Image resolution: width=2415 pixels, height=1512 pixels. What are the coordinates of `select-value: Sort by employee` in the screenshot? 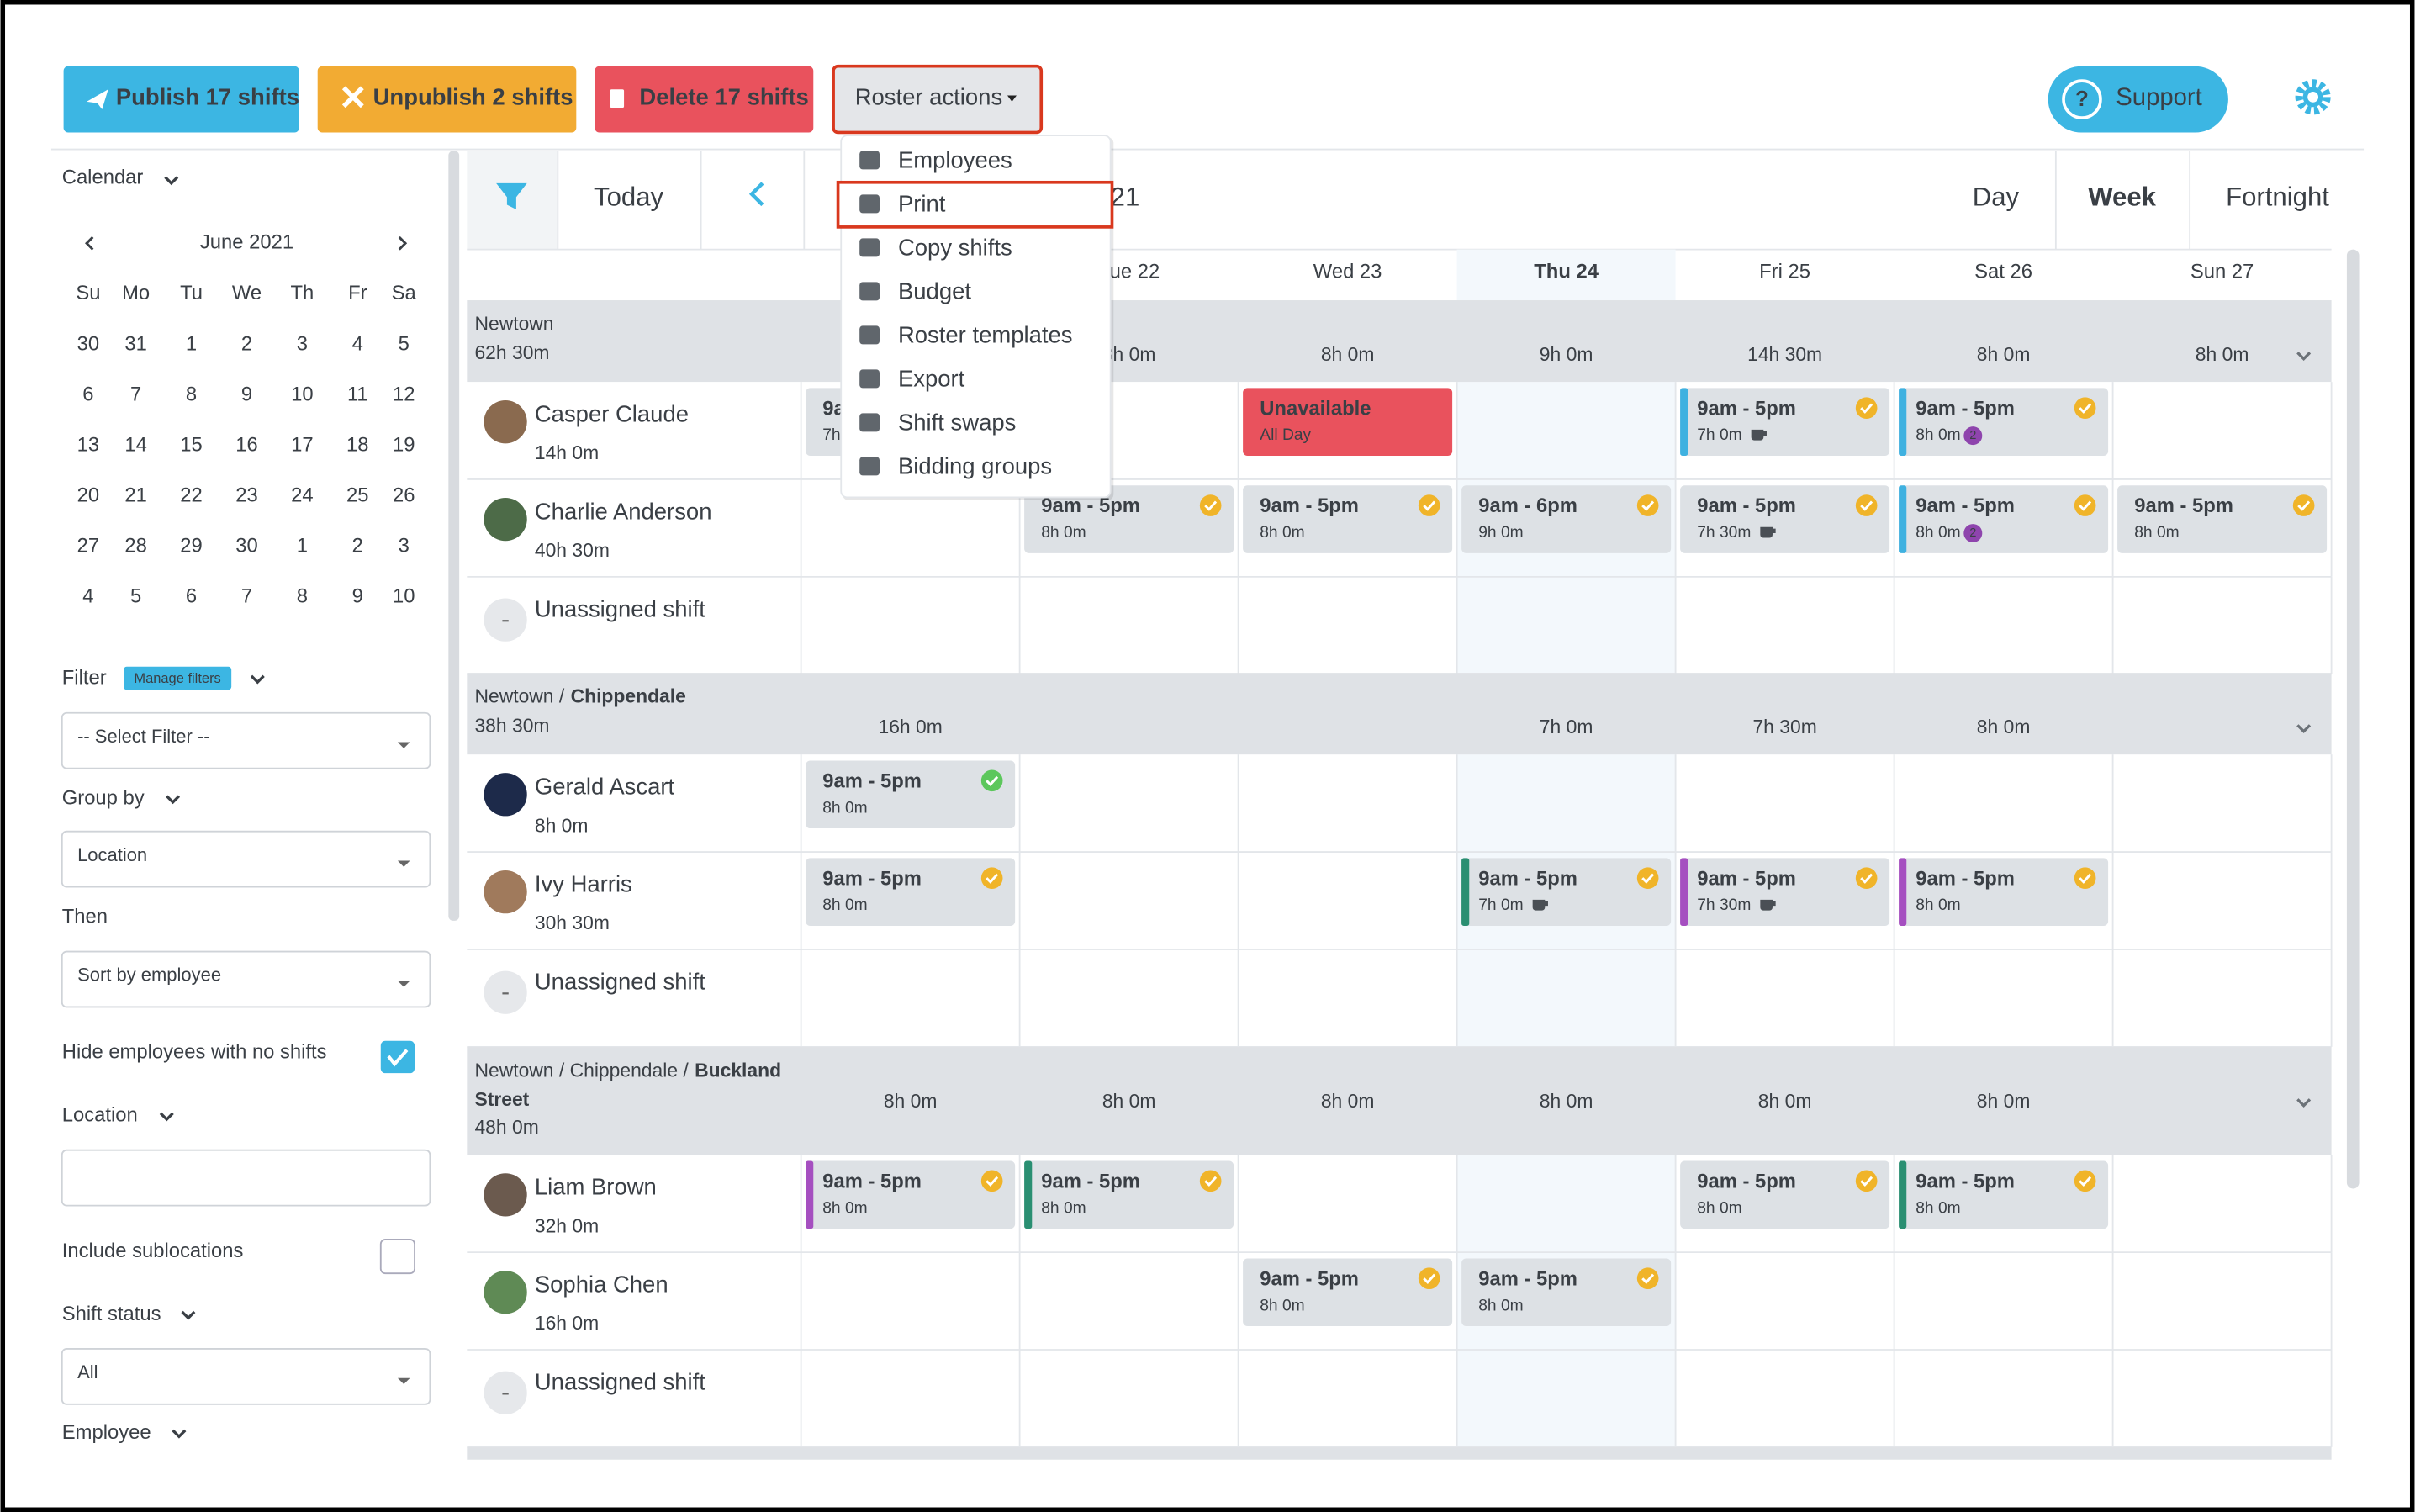 It's located at (149, 975).